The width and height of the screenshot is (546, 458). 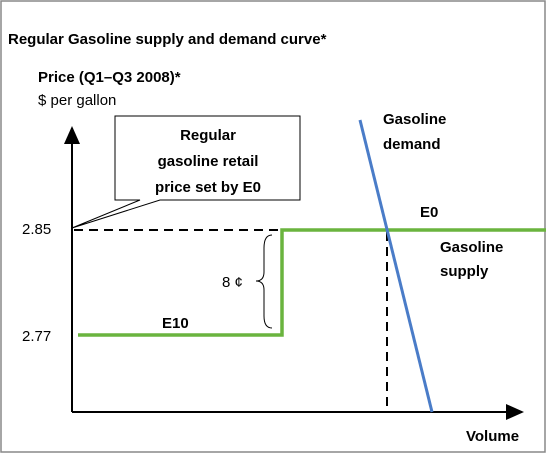 What do you see at coordinates (464, 271) in the screenshot?
I see `supply-label: supply` at bounding box center [464, 271].